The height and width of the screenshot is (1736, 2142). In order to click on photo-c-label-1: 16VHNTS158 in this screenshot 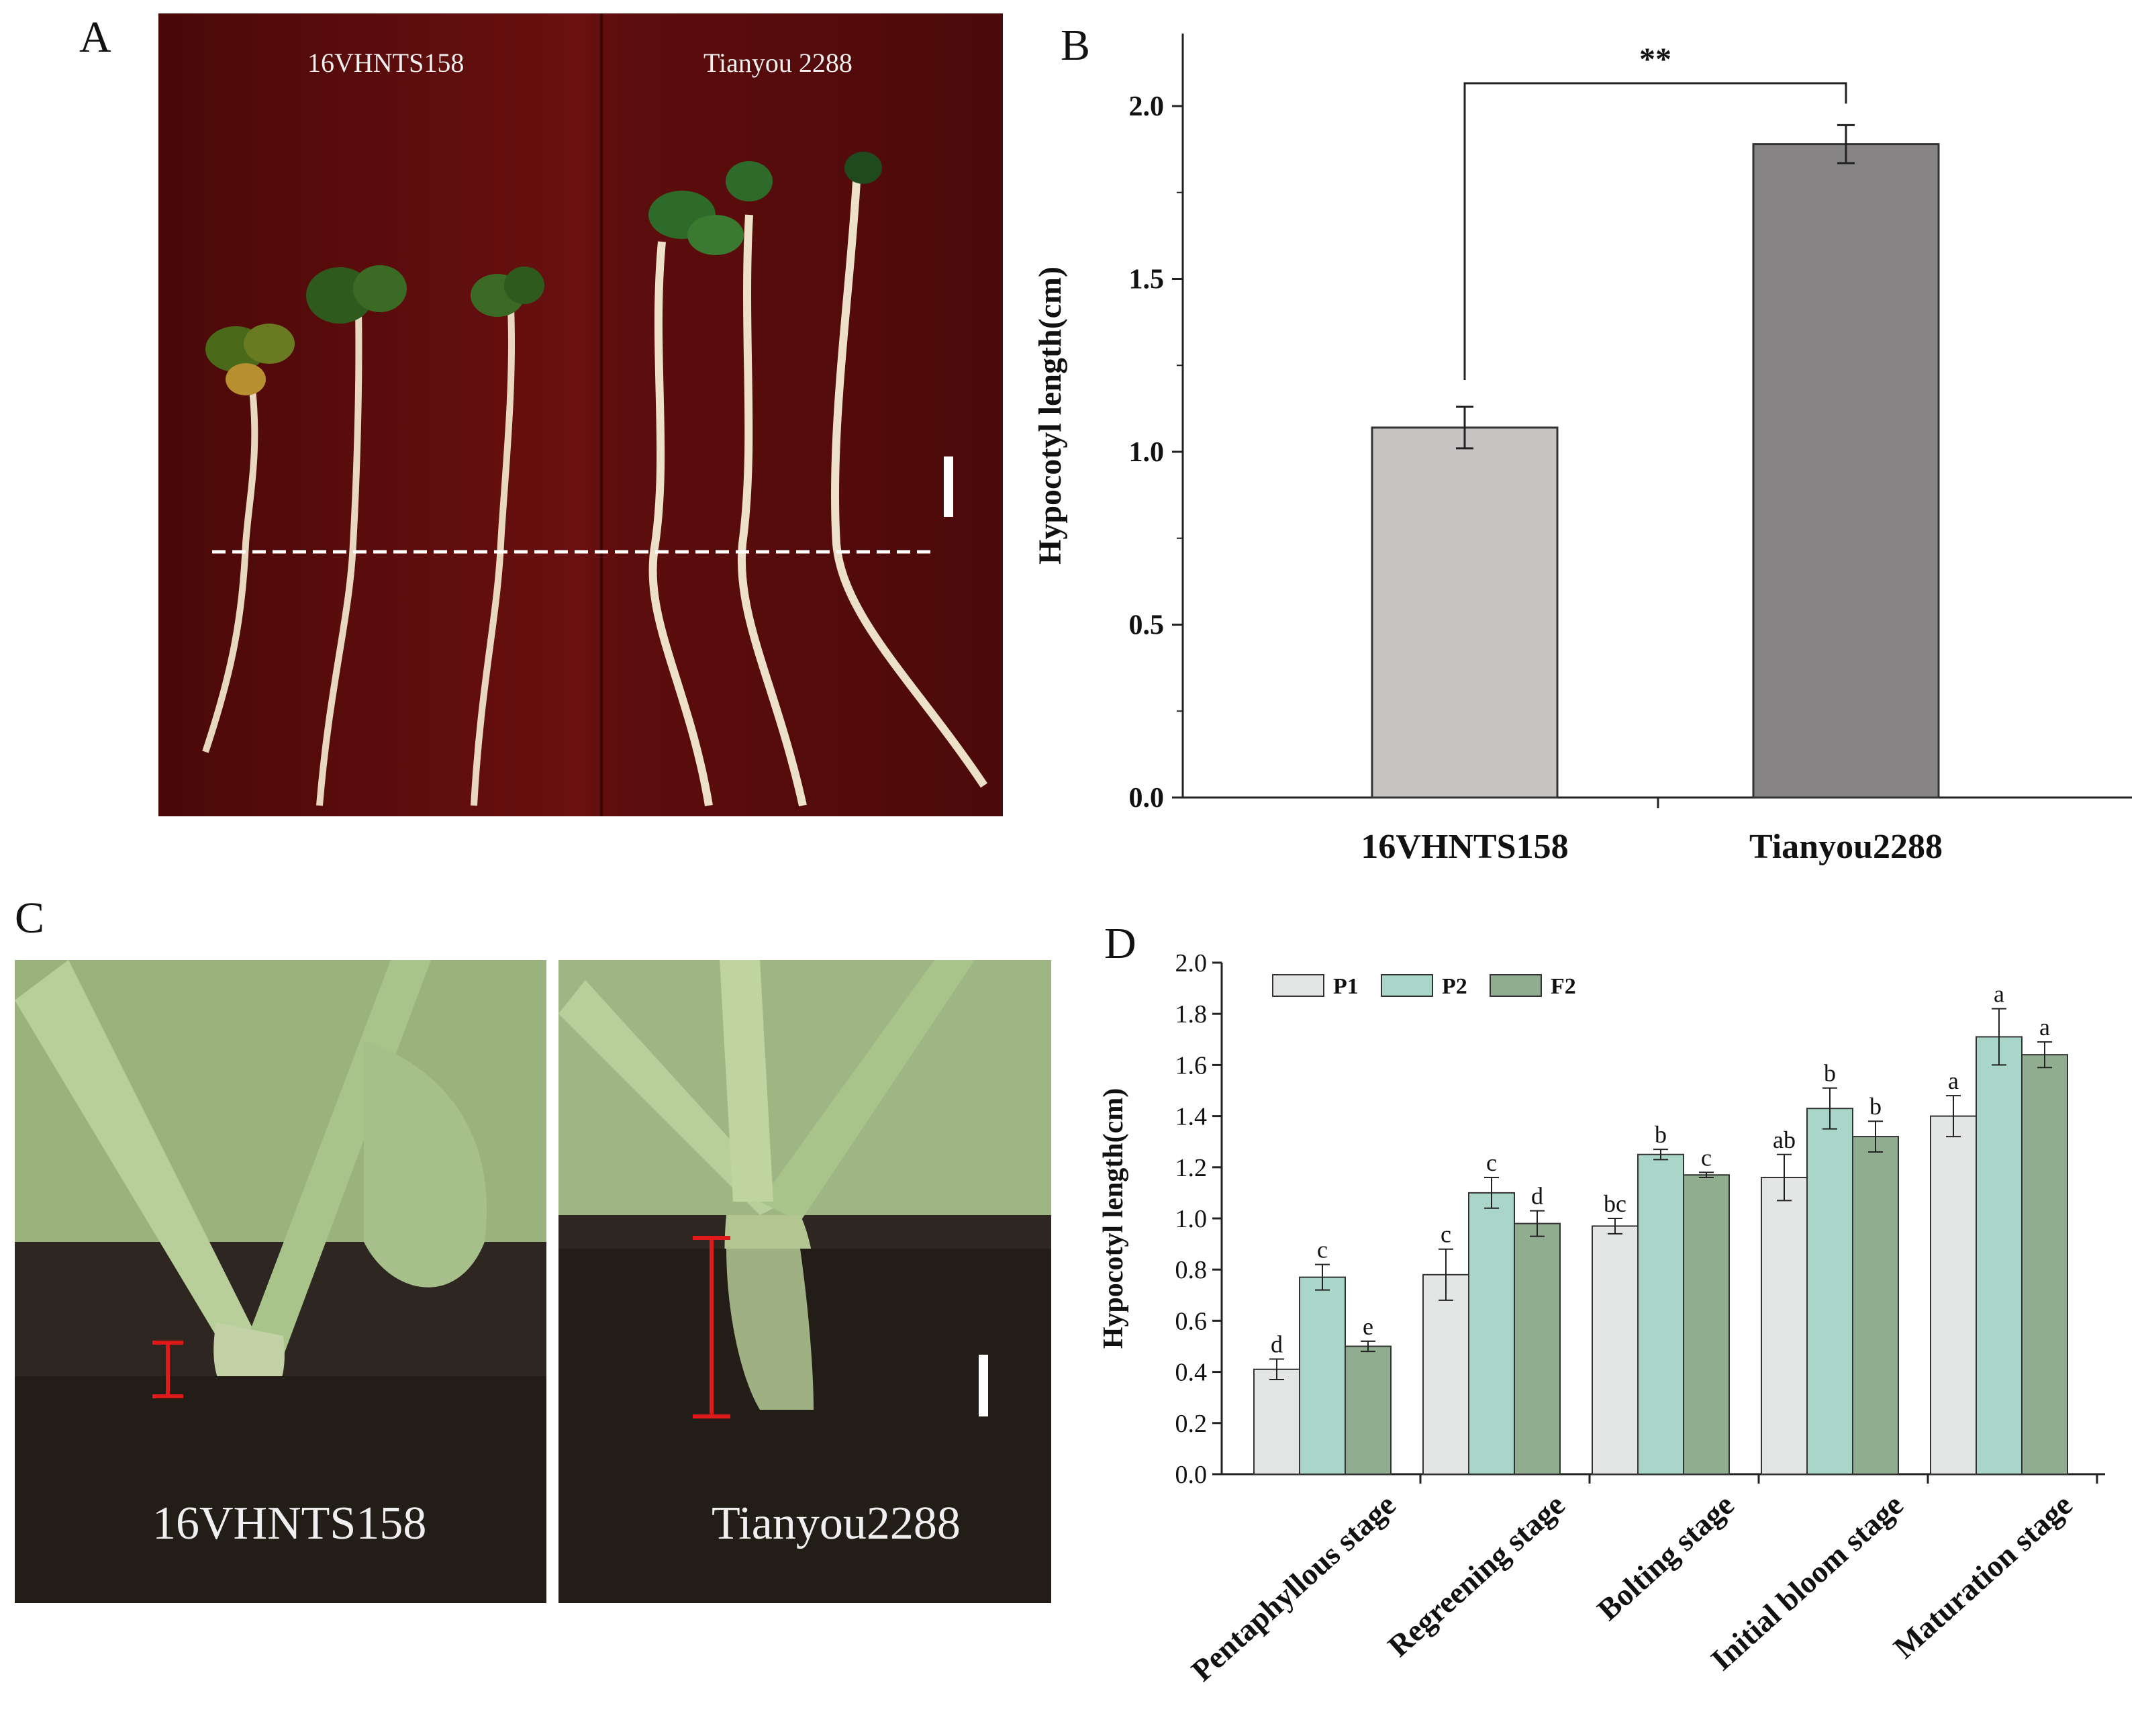, I will do `click(289, 1524)`.